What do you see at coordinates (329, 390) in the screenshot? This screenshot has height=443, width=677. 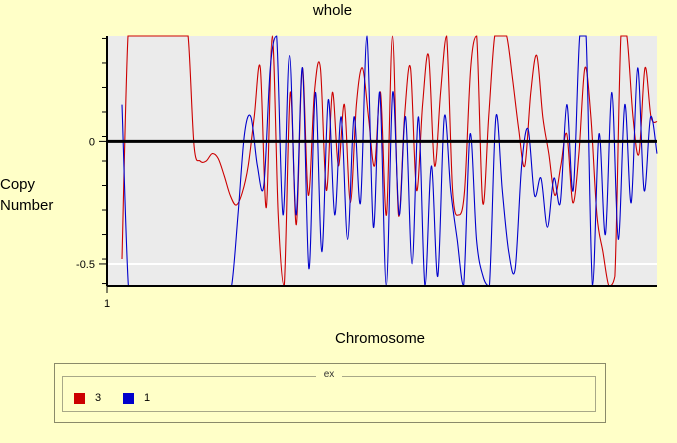 I see `legend-frame: ex 3 1` at bounding box center [329, 390].